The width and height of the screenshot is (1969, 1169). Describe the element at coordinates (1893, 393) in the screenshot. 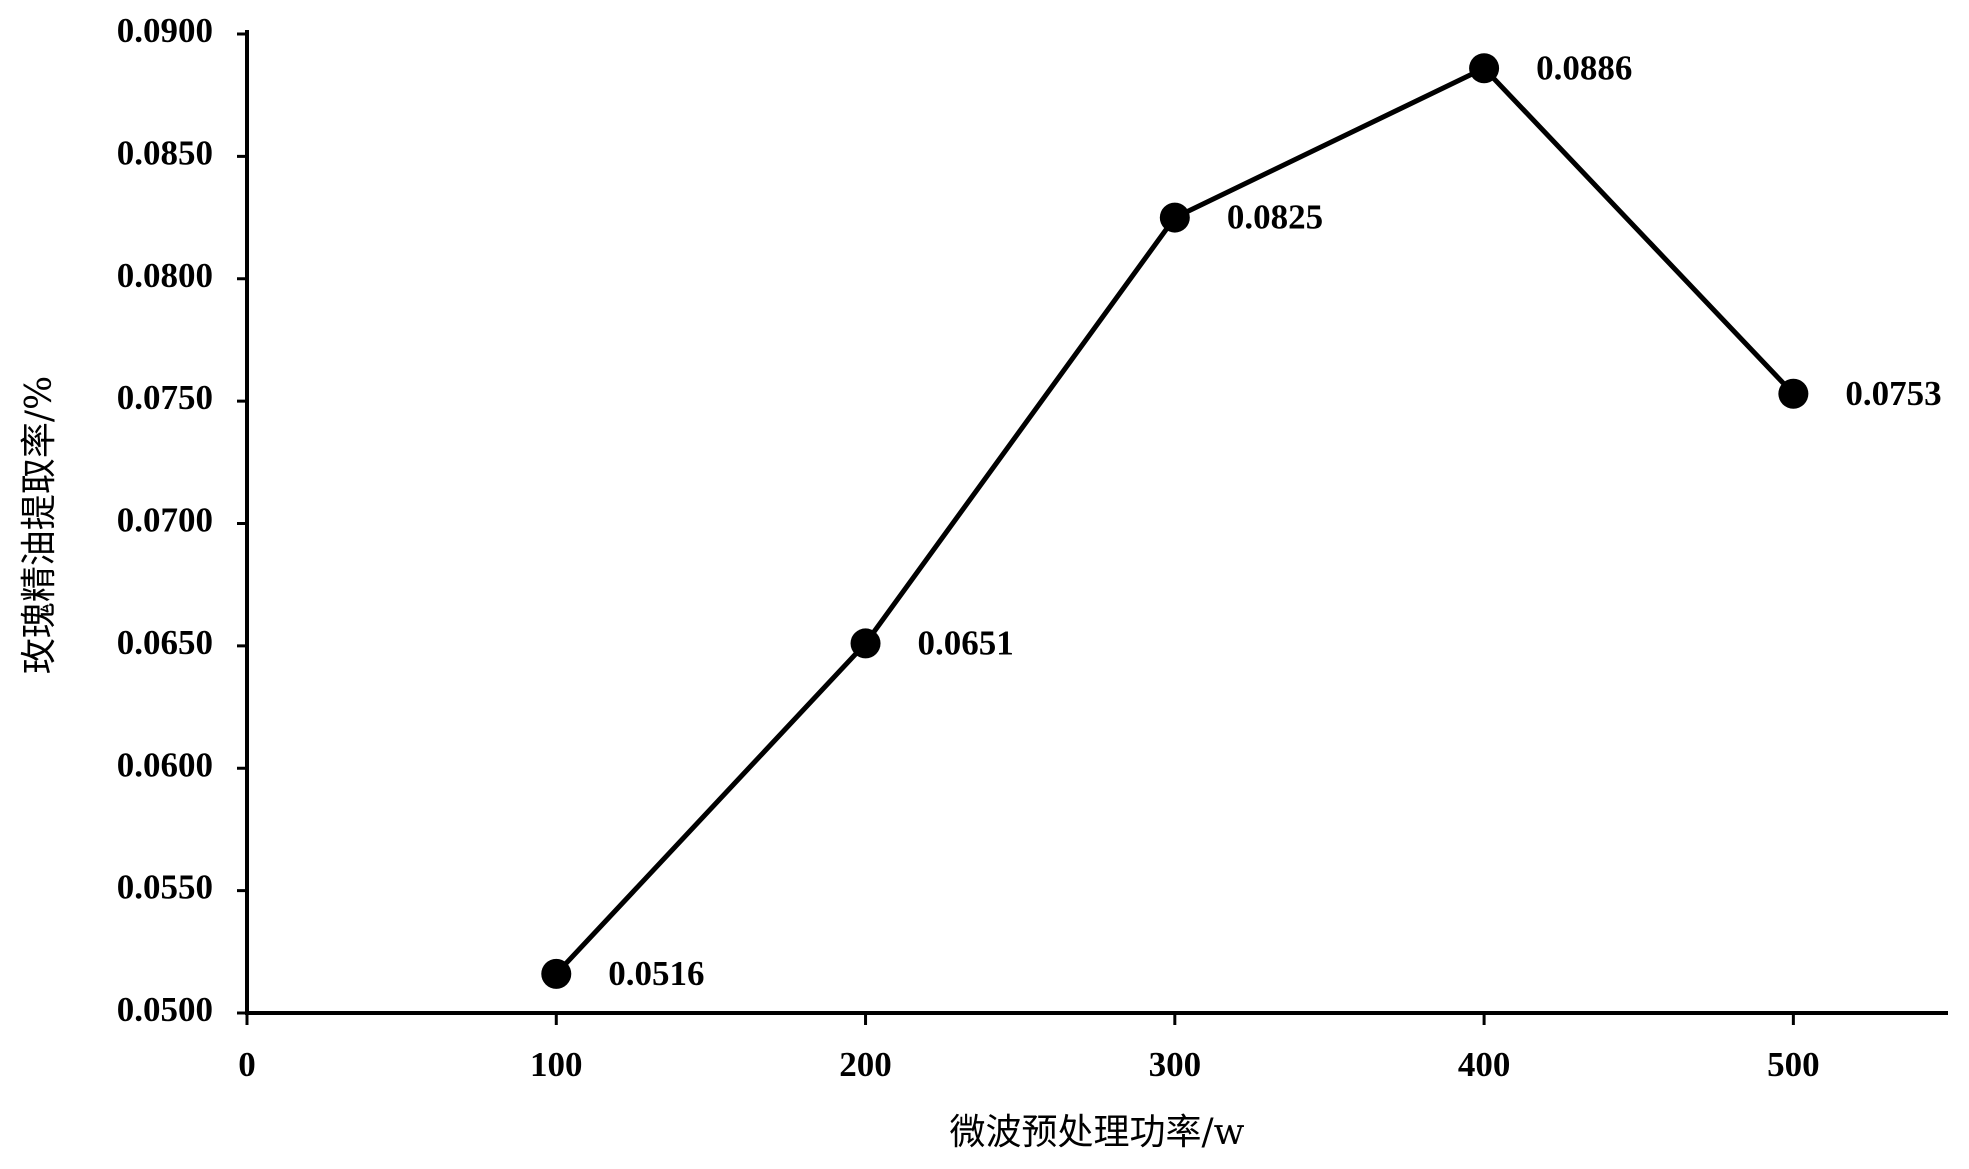

I see `data-label: 0.0753` at that location.